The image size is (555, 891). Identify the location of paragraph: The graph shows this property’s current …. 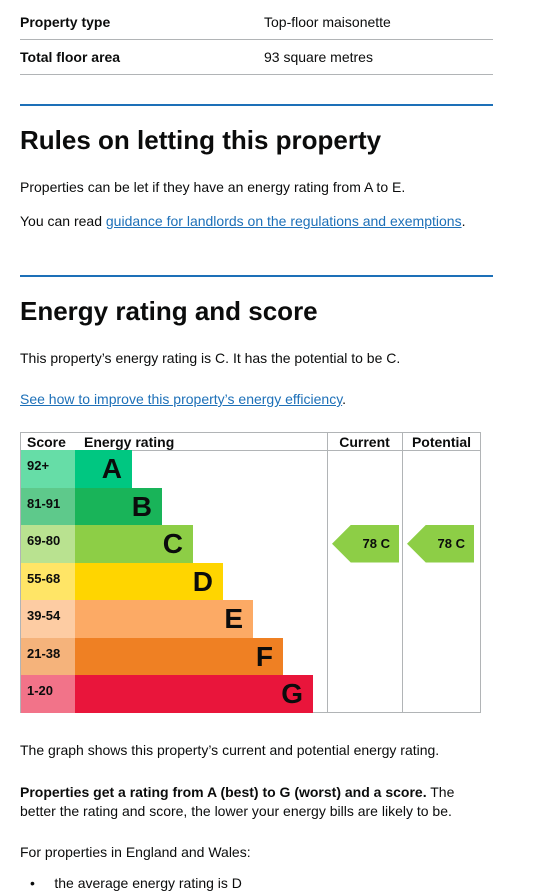
(230, 750).